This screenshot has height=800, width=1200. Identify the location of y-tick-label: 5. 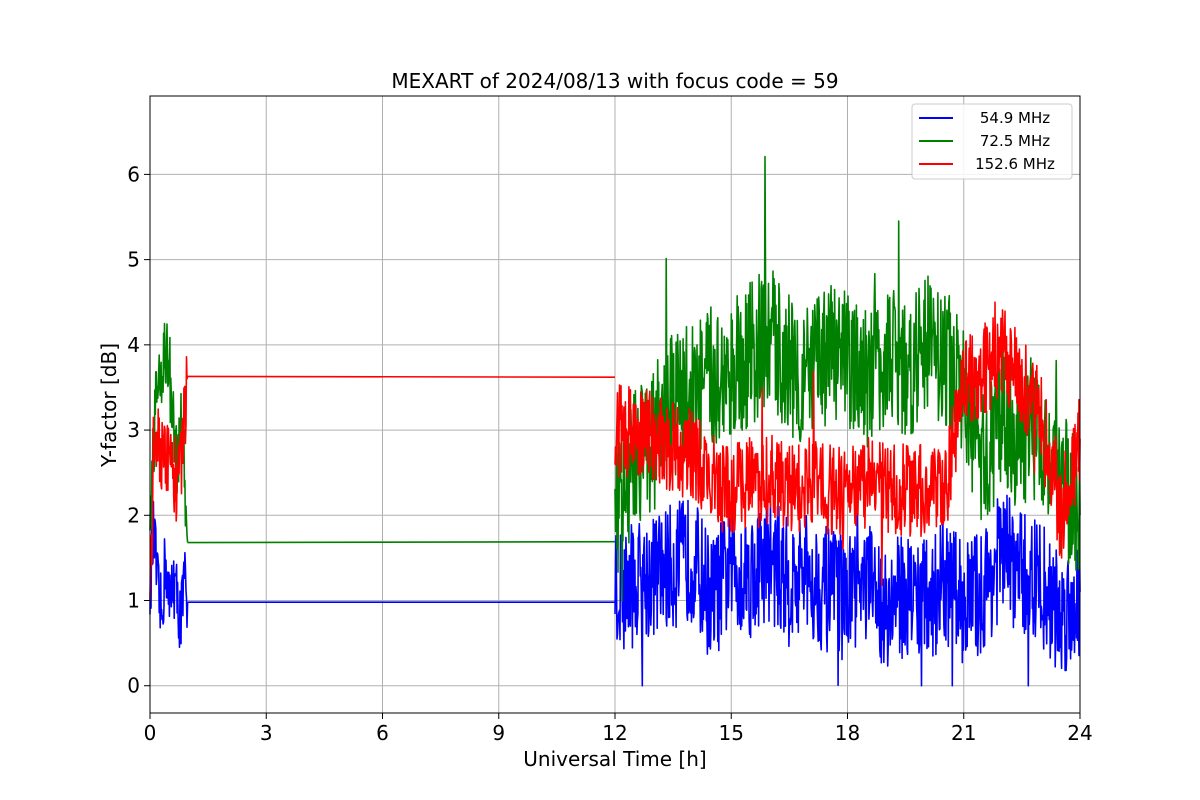
(133, 260).